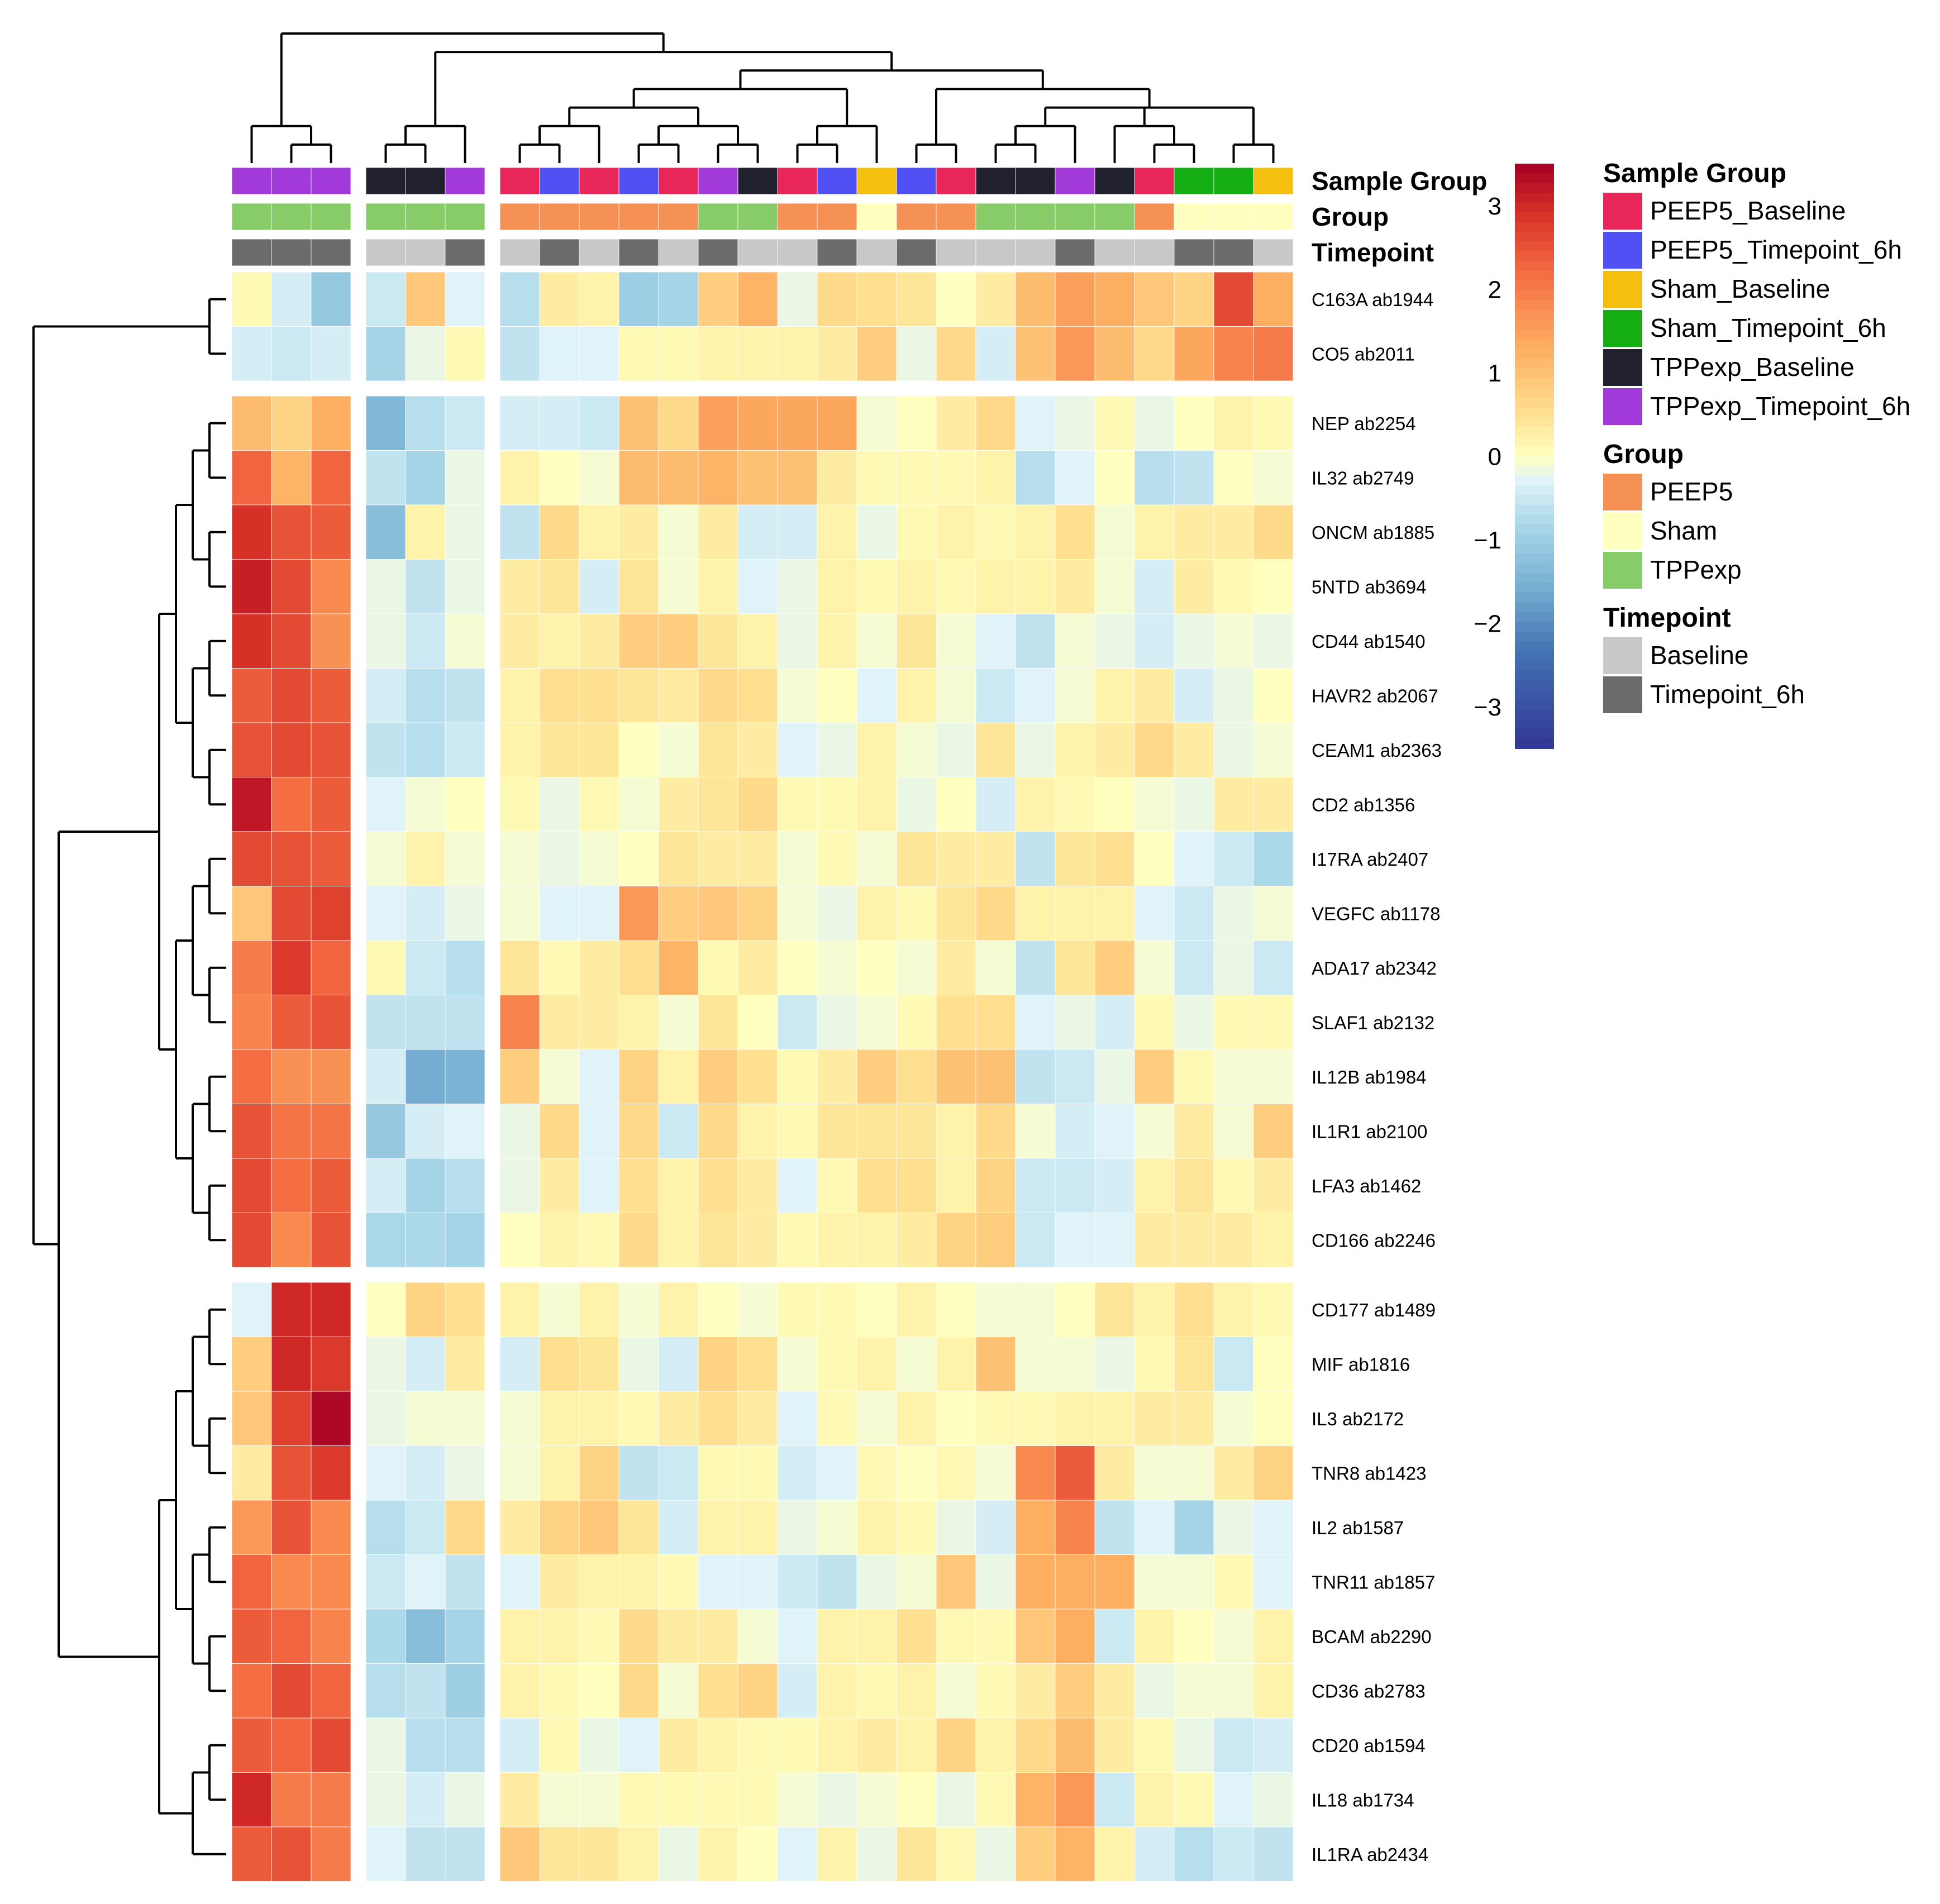 The width and height of the screenshot is (1940, 1904). Describe the element at coordinates (1377, 913) in the screenshot. I see `row-label: VEGFC ab1178` at that location.